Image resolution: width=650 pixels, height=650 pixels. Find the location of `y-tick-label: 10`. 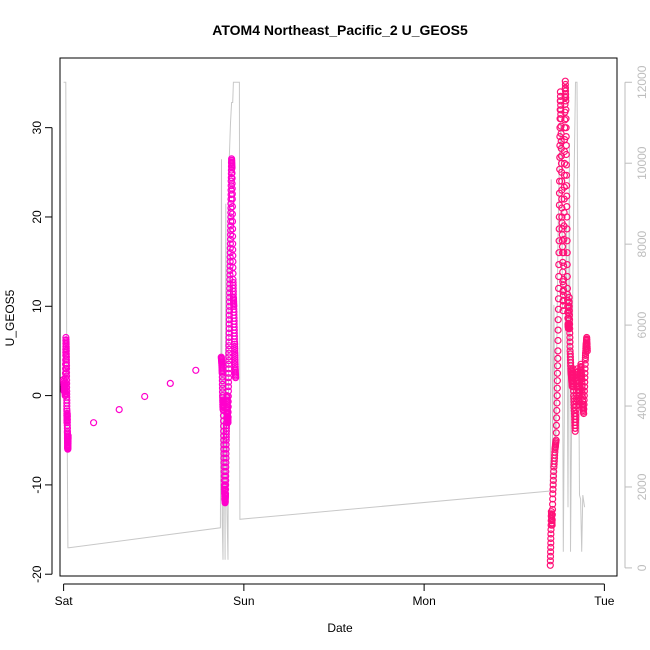

y-tick-label: 10 is located at coordinates (37, 306).